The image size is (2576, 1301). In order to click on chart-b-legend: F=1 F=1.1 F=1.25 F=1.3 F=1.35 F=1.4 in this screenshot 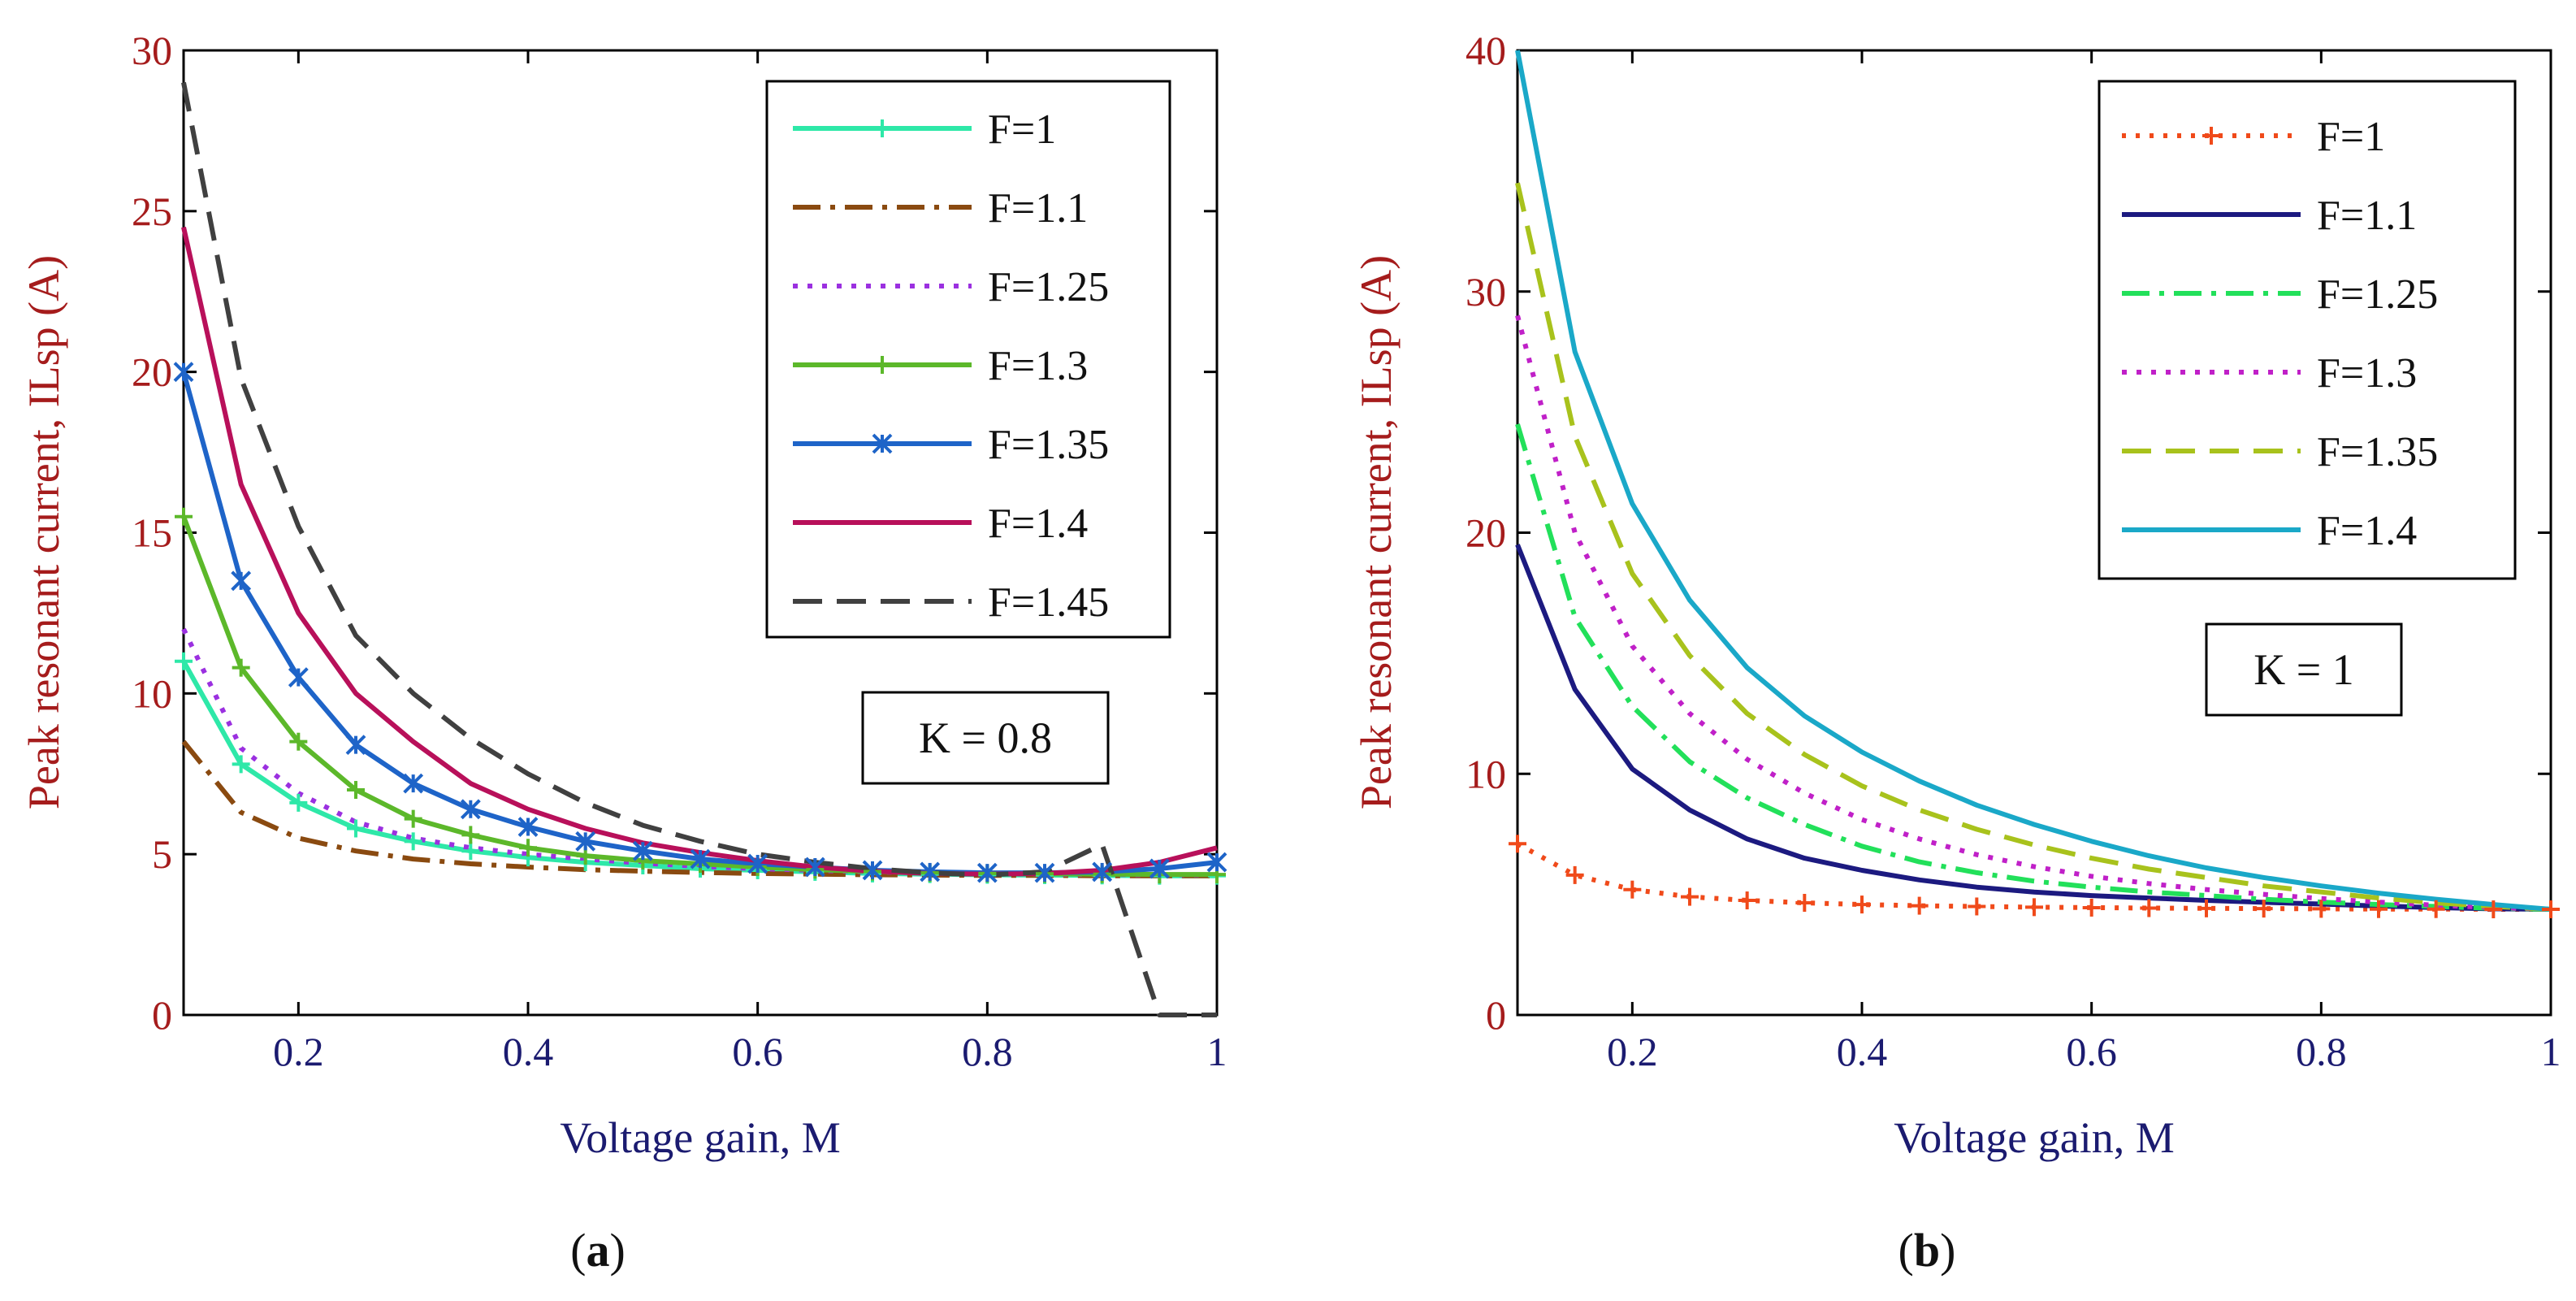, I will do `click(2307, 330)`.